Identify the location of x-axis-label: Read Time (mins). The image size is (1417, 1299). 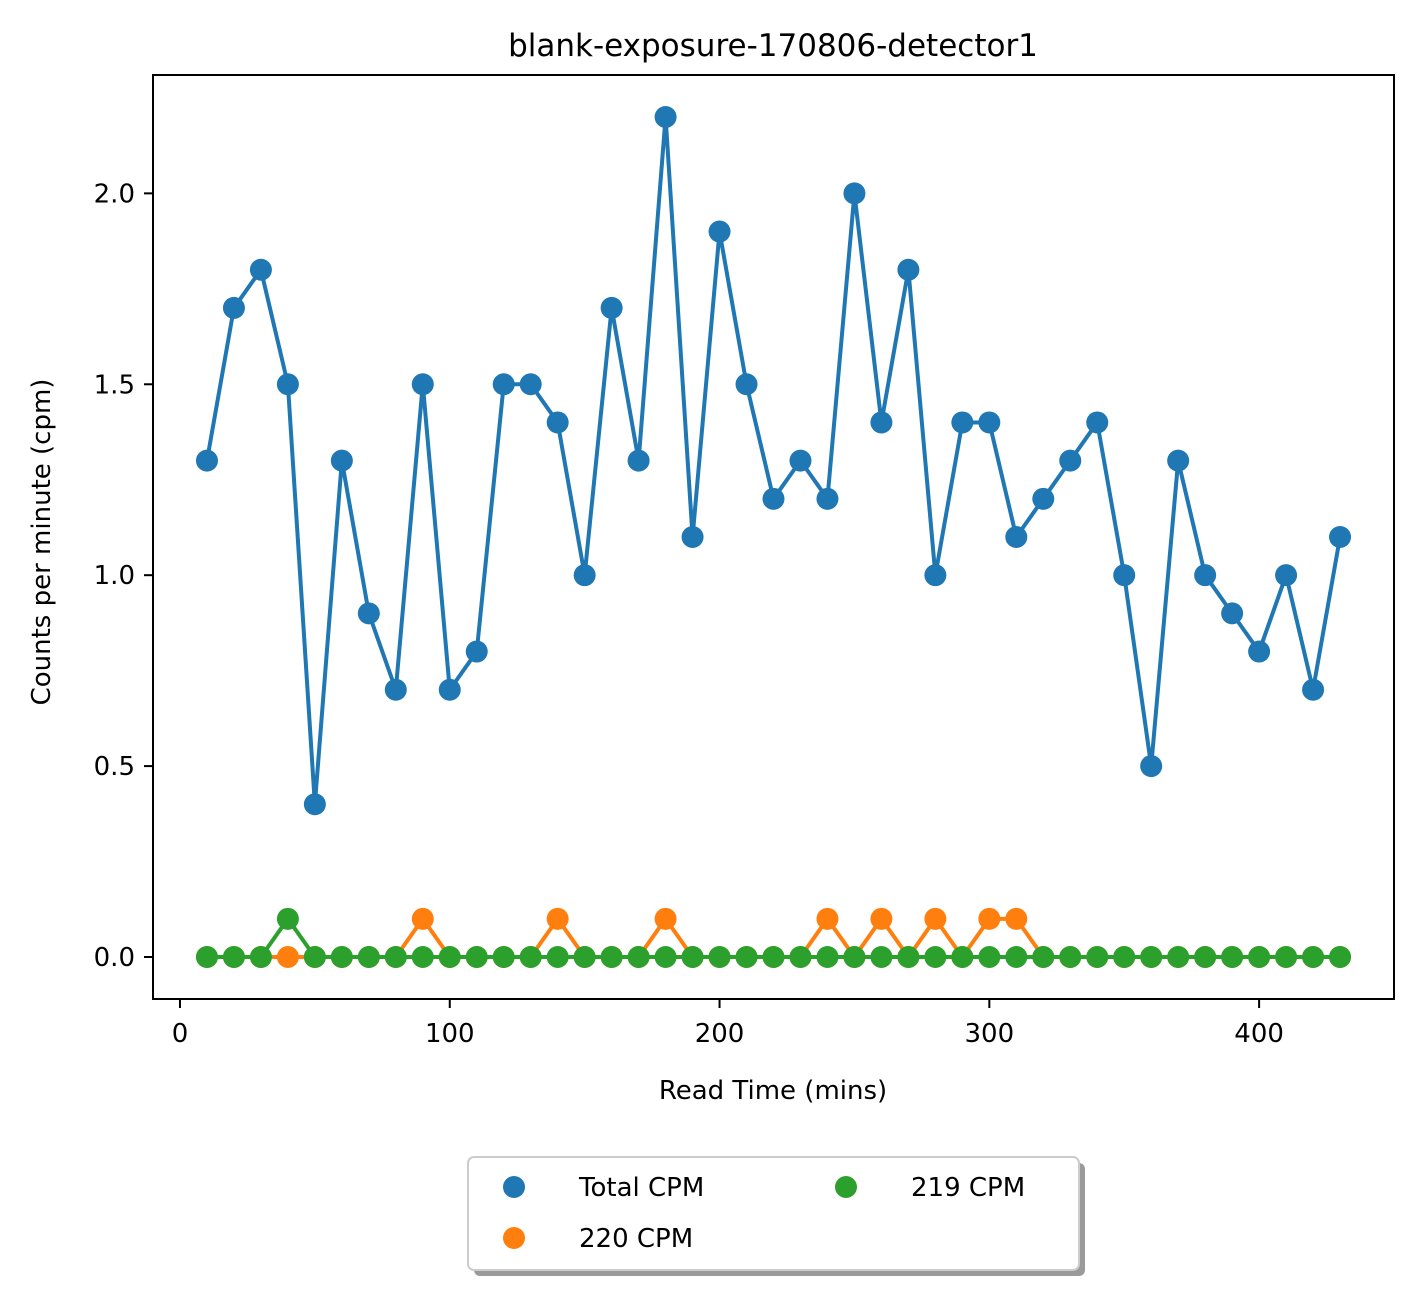
(773, 1091).